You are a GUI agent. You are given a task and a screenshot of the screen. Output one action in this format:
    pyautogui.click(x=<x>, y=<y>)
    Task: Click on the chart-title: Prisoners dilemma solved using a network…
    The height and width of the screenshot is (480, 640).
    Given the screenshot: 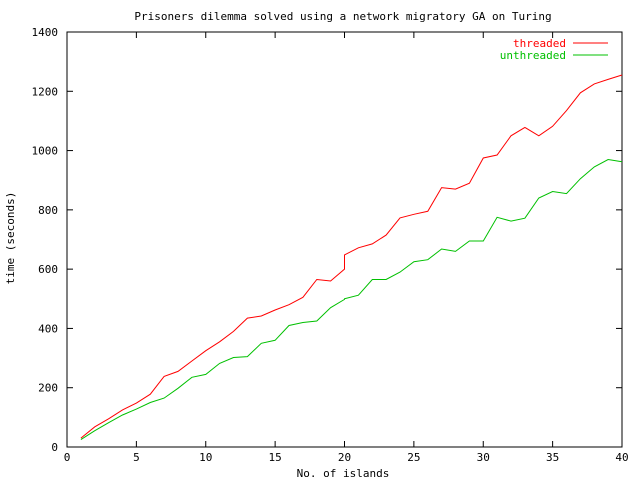 What is the action you would take?
    pyautogui.click(x=342, y=16)
    